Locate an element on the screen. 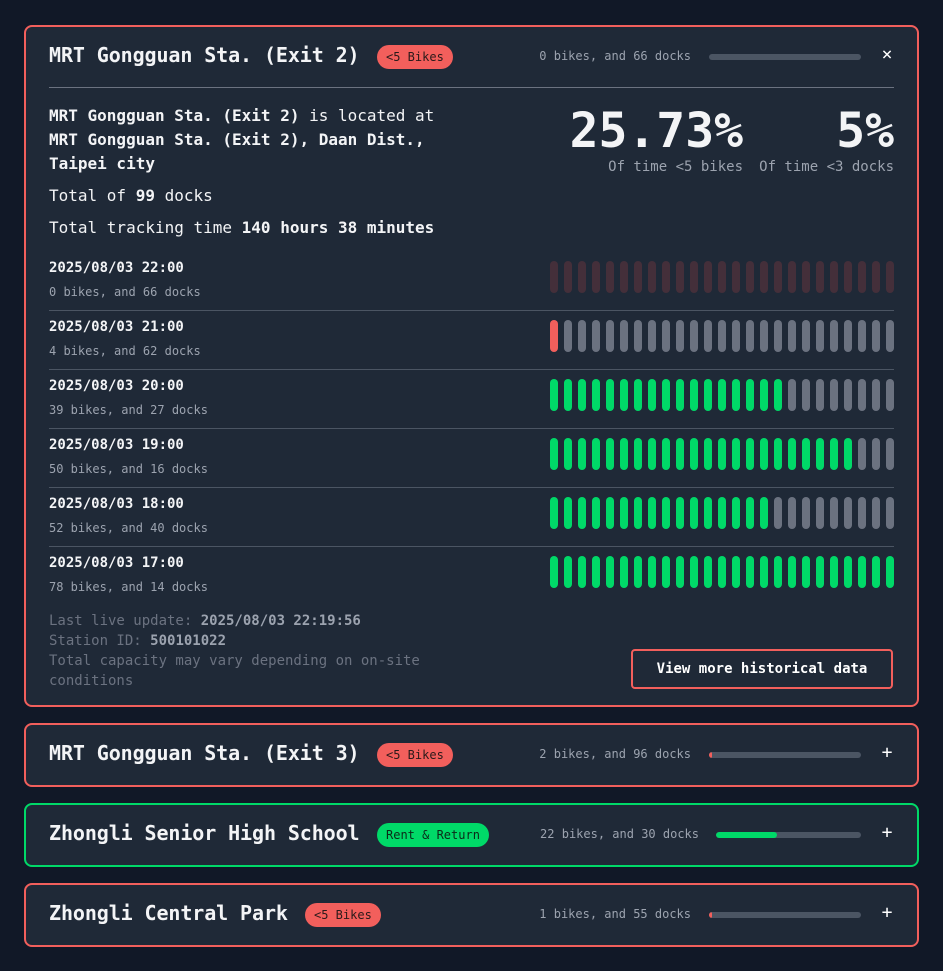  availability-summary: 22 bikes, and 30 docks is located at coordinates (619, 834).